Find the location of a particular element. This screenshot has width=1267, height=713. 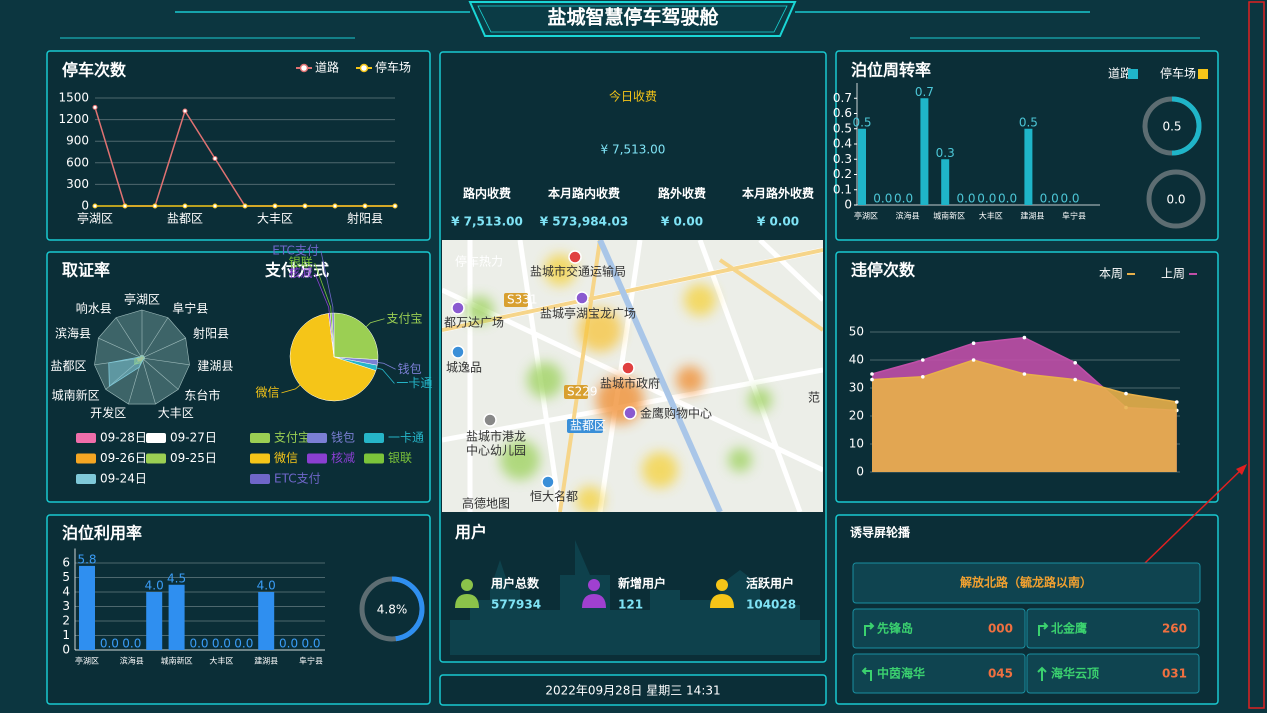

data-label: 4.5 is located at coordinates (176, 578).